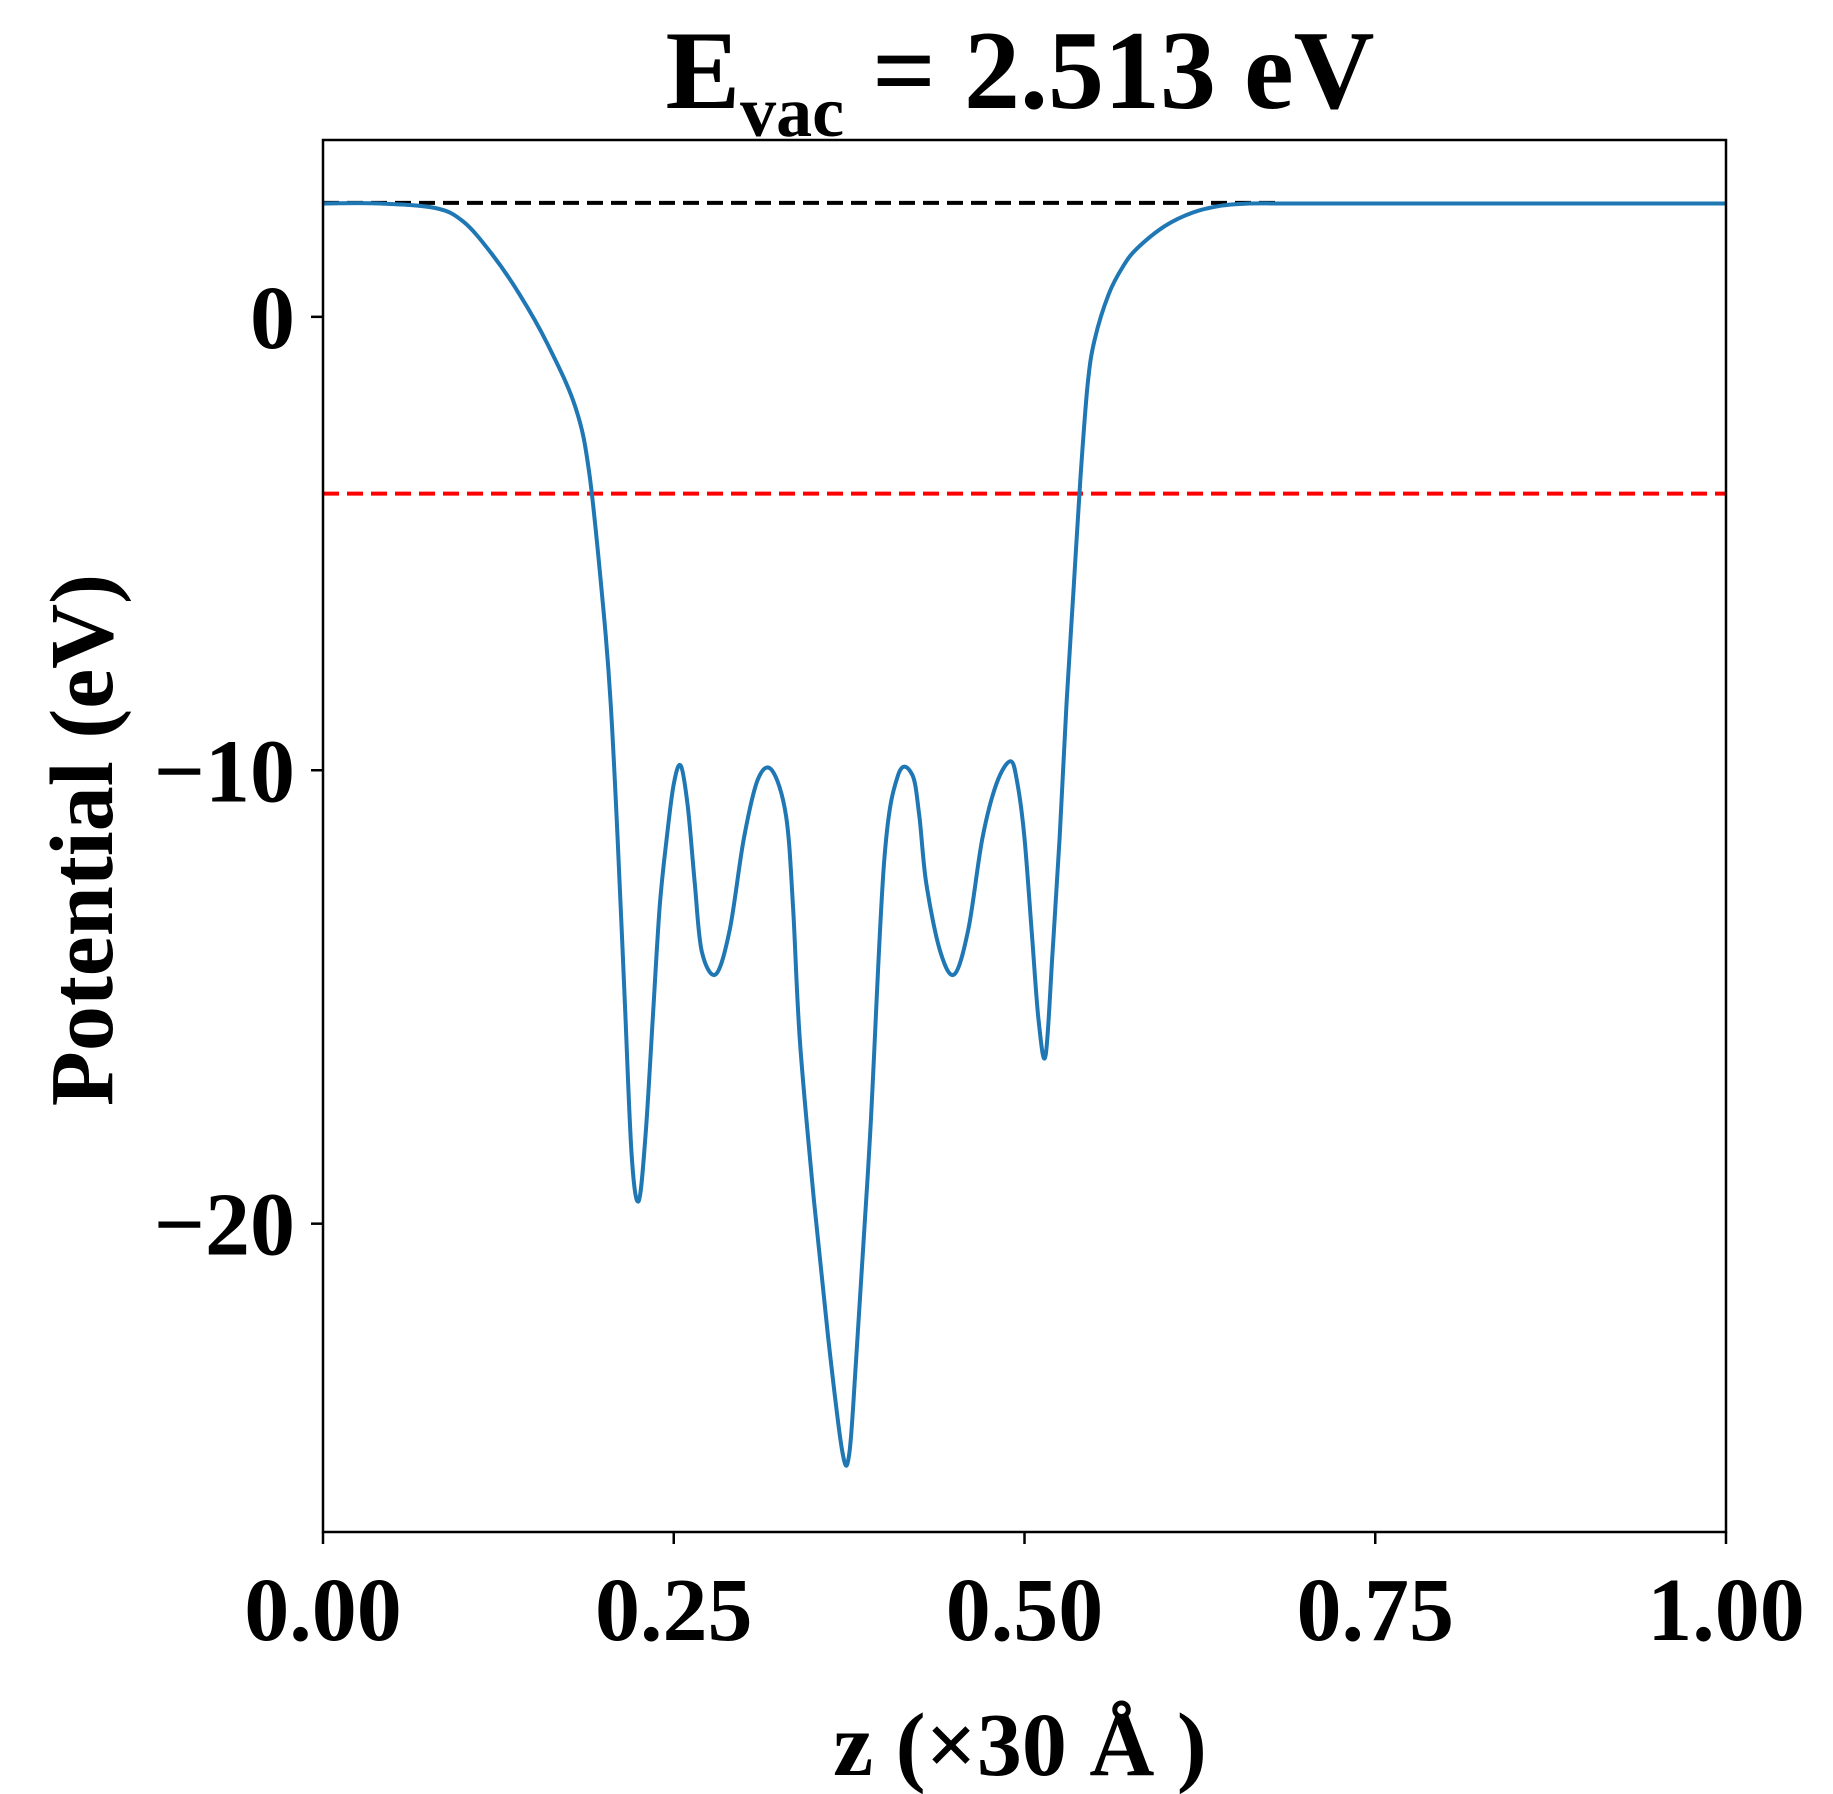 Image resolution: width=1833 pixels, height=1794 pixels. What do you see at coordinates (1024, 348) in the screenshot?
I see `reference-lines` at bounding box center [1024, 348].